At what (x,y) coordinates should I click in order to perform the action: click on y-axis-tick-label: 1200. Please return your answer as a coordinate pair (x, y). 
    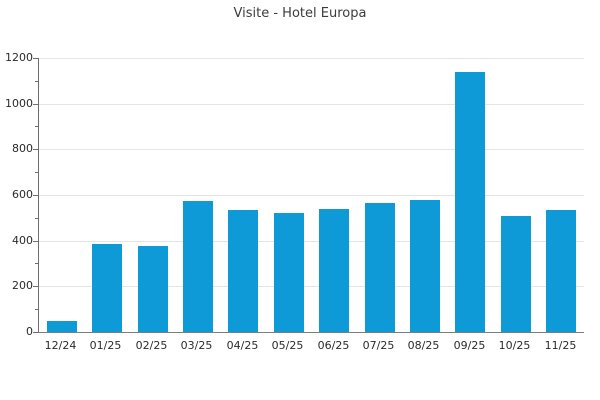
    Looking at the image, I should click on (19, 57).